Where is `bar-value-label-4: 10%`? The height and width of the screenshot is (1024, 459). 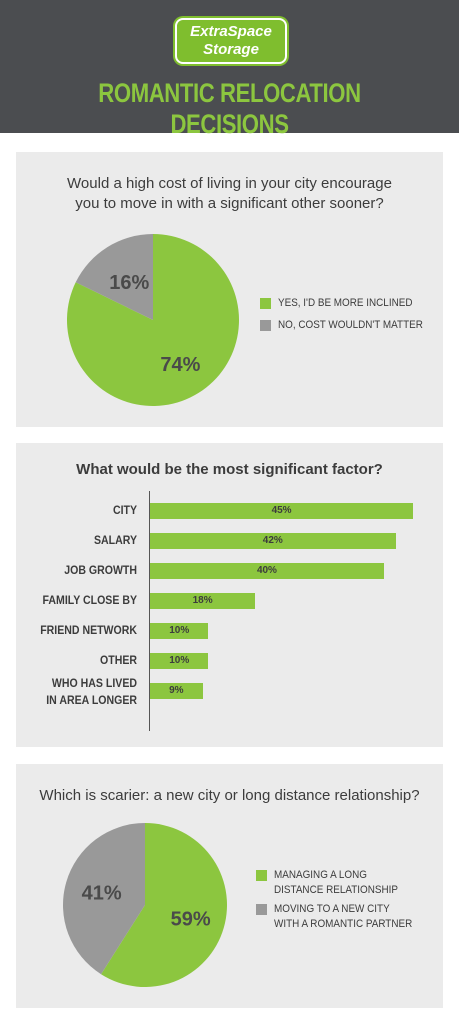
bar-value-label-4: 10% is located at coordinates (179, 630).